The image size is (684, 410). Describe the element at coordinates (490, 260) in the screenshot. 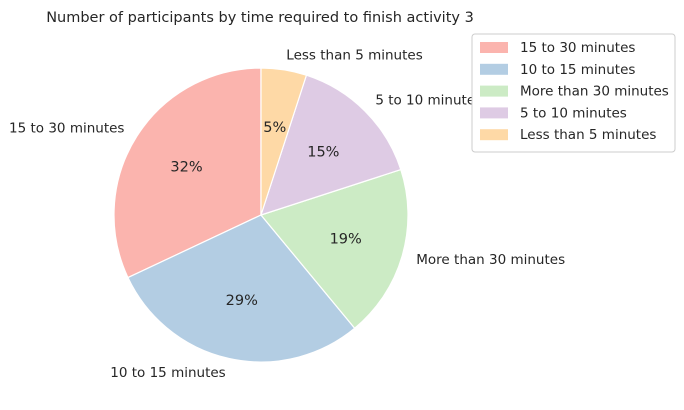

I see `slice-label-more-than-30-minutes: More than 30 minutes` at that location.